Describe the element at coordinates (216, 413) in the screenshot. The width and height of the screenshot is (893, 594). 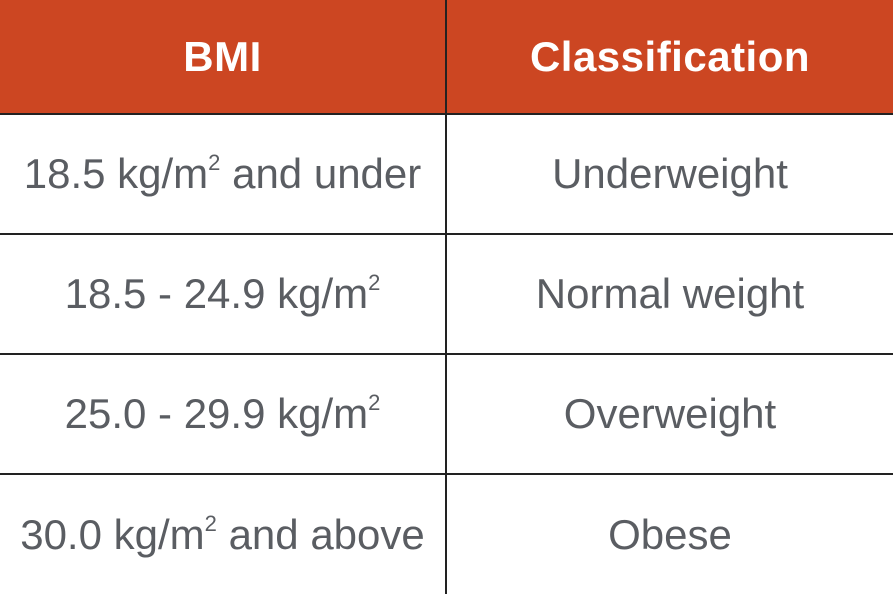
I see `bmi-range-text: 25.0 - 29.9 kg/m` at that location.